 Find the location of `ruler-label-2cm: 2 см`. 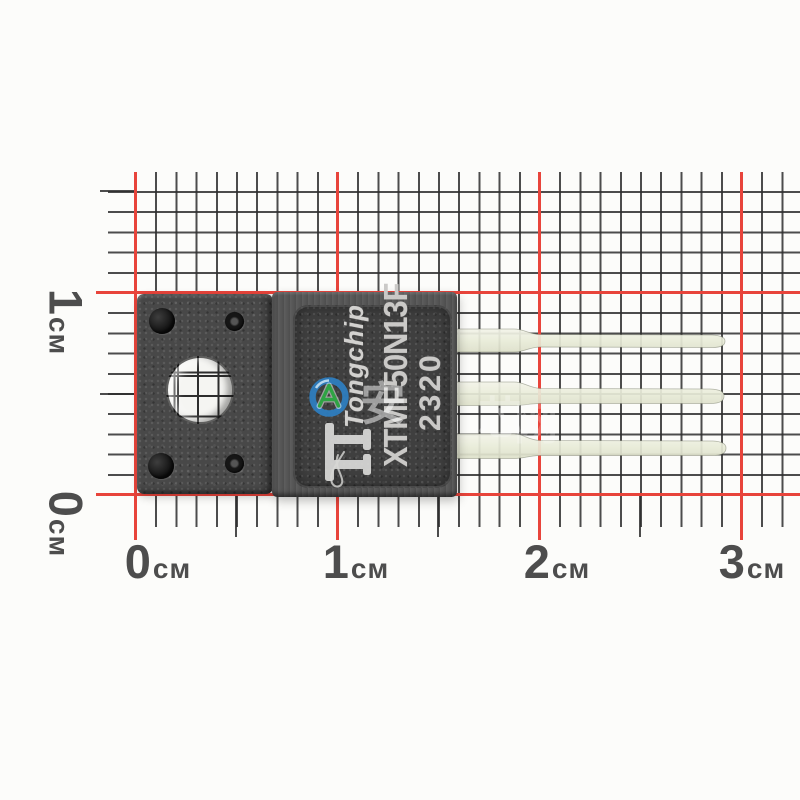

ruler-label-2cm: 2 см is located at coordinates (557, 561).